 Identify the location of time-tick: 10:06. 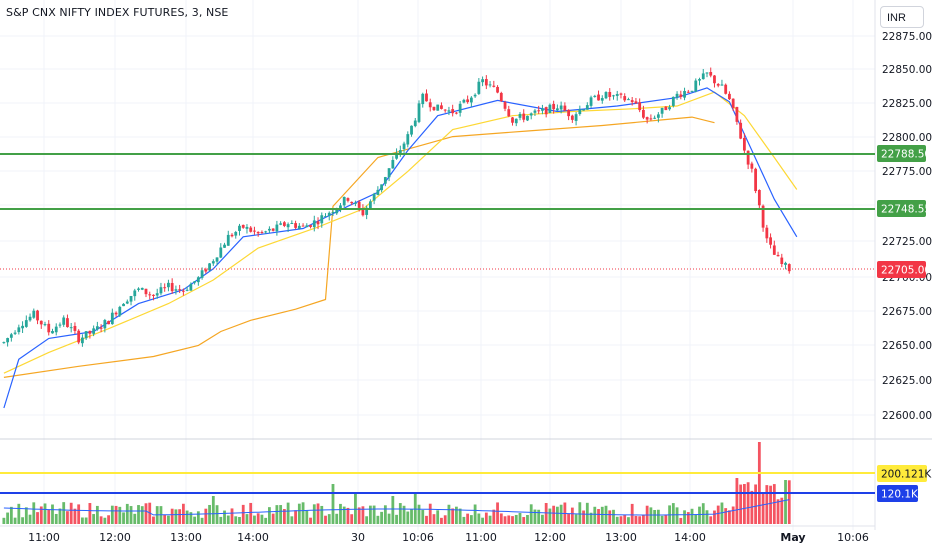
(418, 537).